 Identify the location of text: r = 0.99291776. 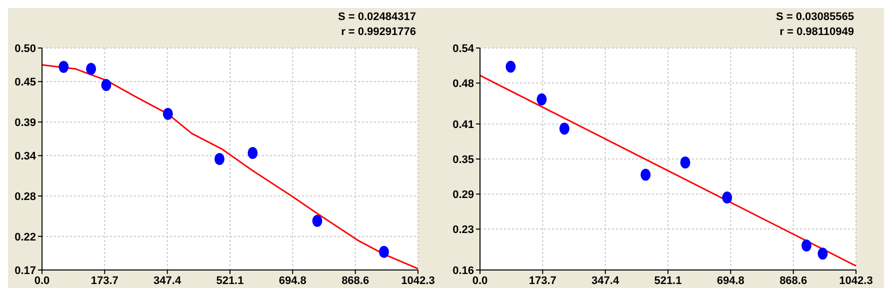
(378, 32).